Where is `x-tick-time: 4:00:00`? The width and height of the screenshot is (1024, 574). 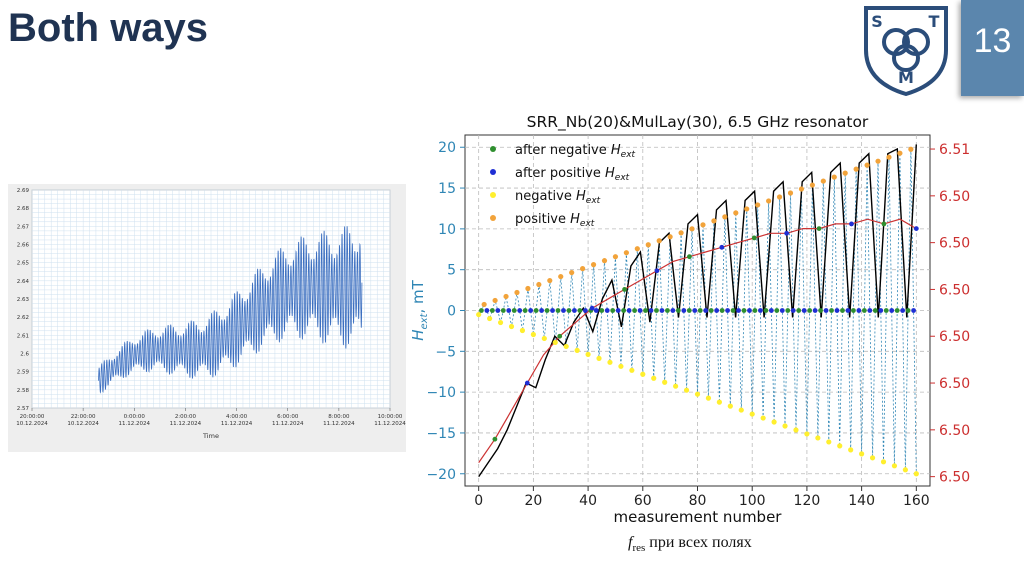
x-tick-time: 4:00:00 is located at coordinates (237, 417).